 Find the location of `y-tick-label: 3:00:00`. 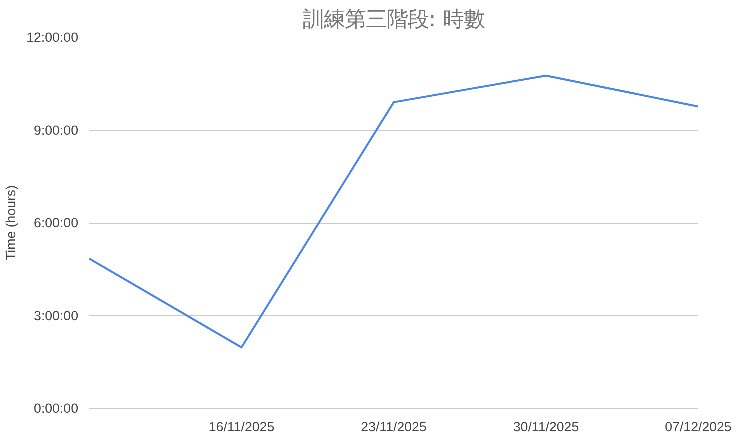

y-tick-label: 3:00:00 is located at coordinates (56, 316).